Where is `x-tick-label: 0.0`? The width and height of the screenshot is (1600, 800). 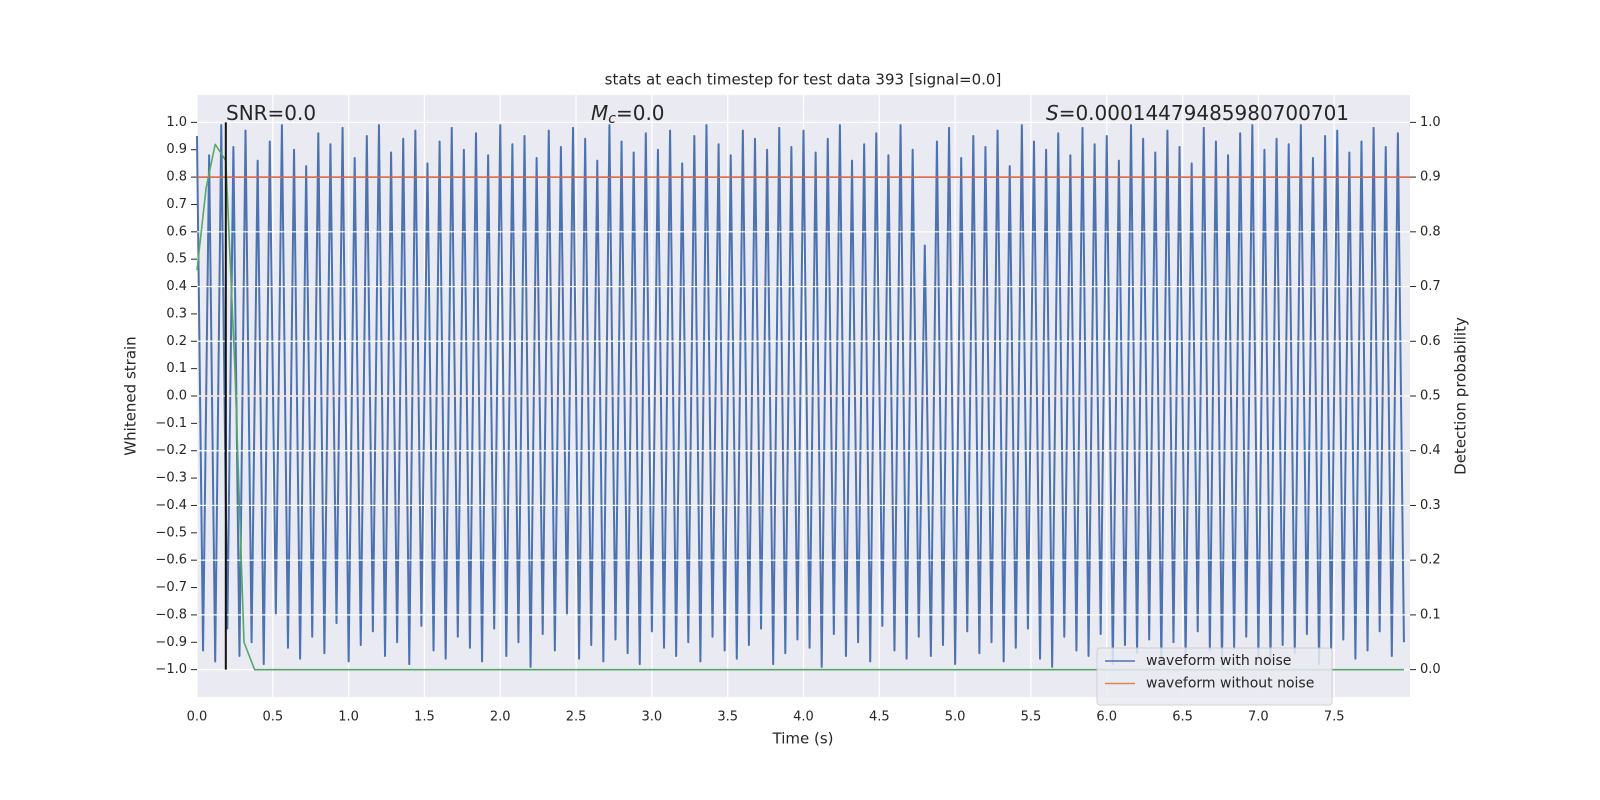
x-tick-label: 0.0 is located at coordinates (197, 717).